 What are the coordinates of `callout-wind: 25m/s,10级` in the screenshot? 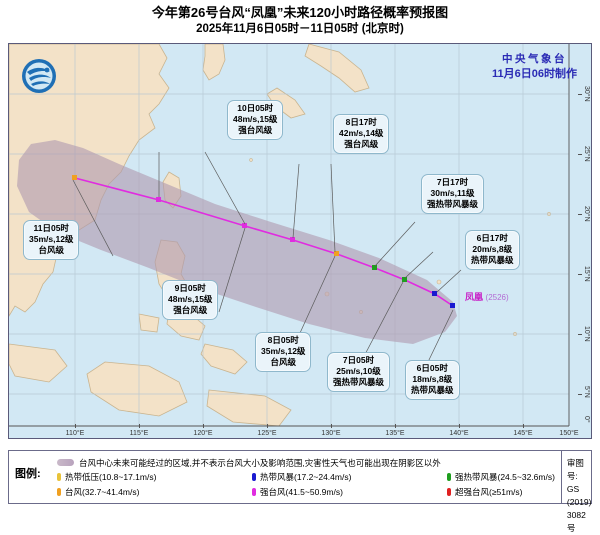 It's located at (358, 371).